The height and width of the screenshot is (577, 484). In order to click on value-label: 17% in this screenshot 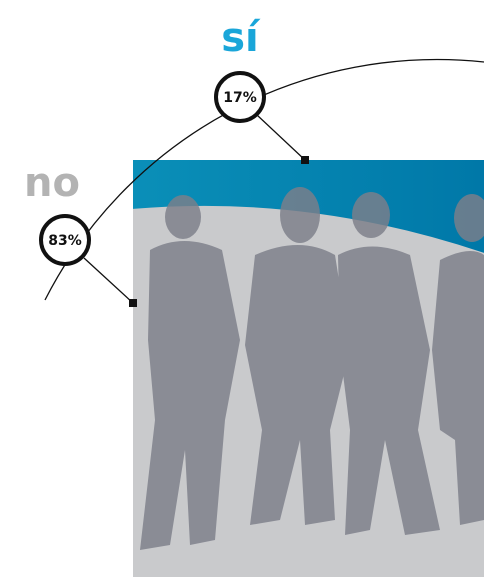, I will do `click(240, 98)`.